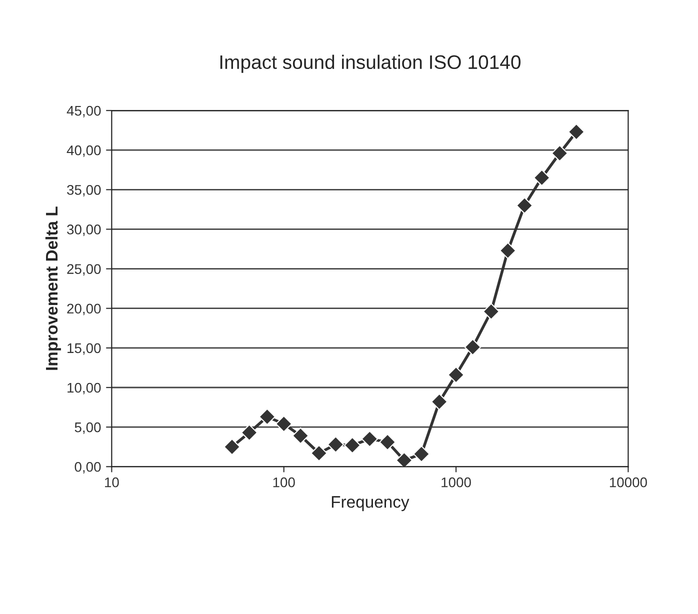 The width and height of the screenshot is (698, 614). Describe the element at coordinates (84, 310) in the screenshot. I see `y-tick-label: 20,00` at that location.